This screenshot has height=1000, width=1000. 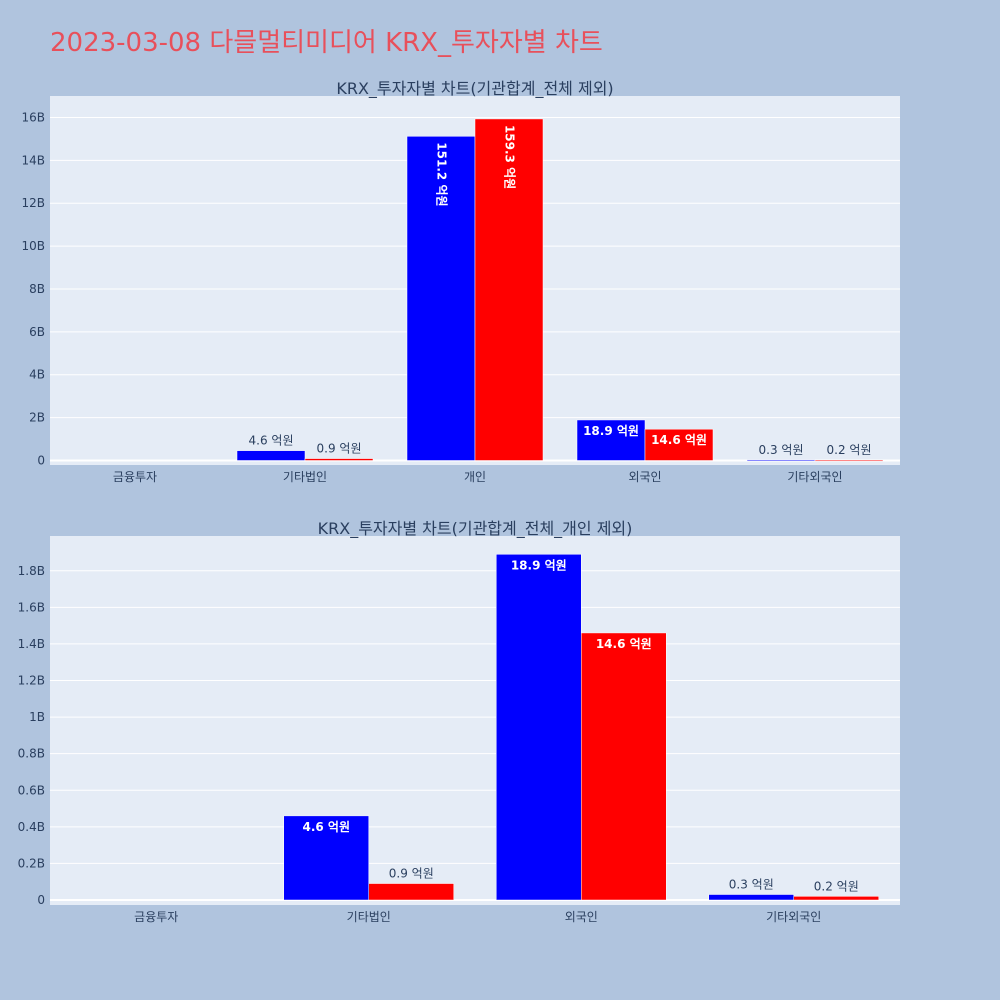 I want to click on y-tick-label: 2B, so click(x=37, y=418).